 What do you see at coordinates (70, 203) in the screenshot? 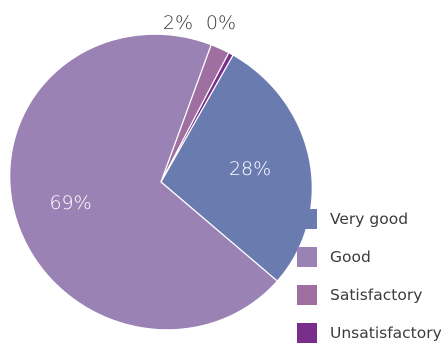
I see `pie-value-label-good: 69%` at bounding box center [70, 203].